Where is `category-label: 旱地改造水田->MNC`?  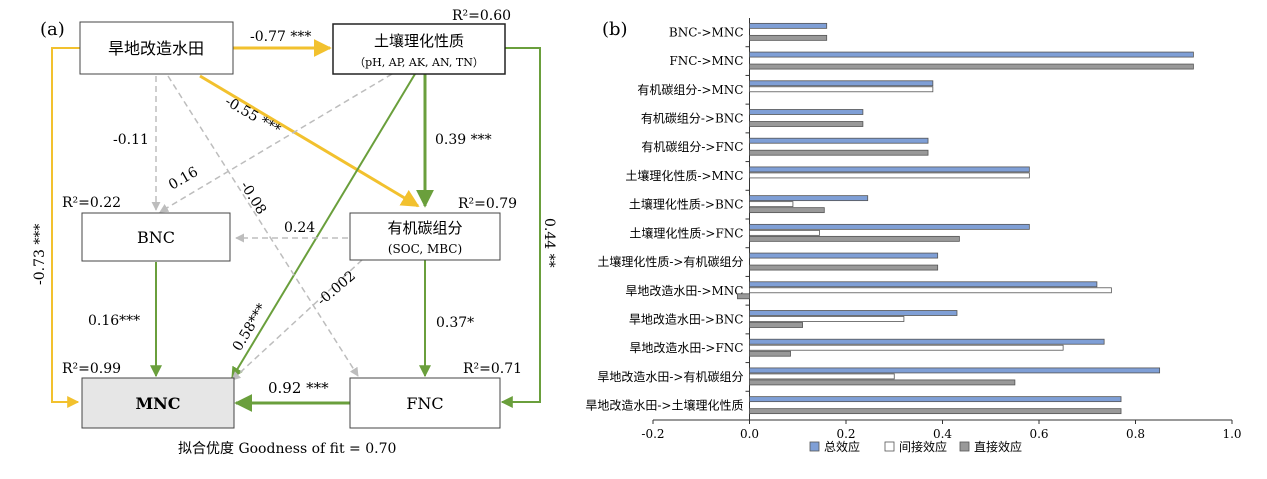 category-label: 旱地改造水田->MNC is located at coordinates (684, 291).